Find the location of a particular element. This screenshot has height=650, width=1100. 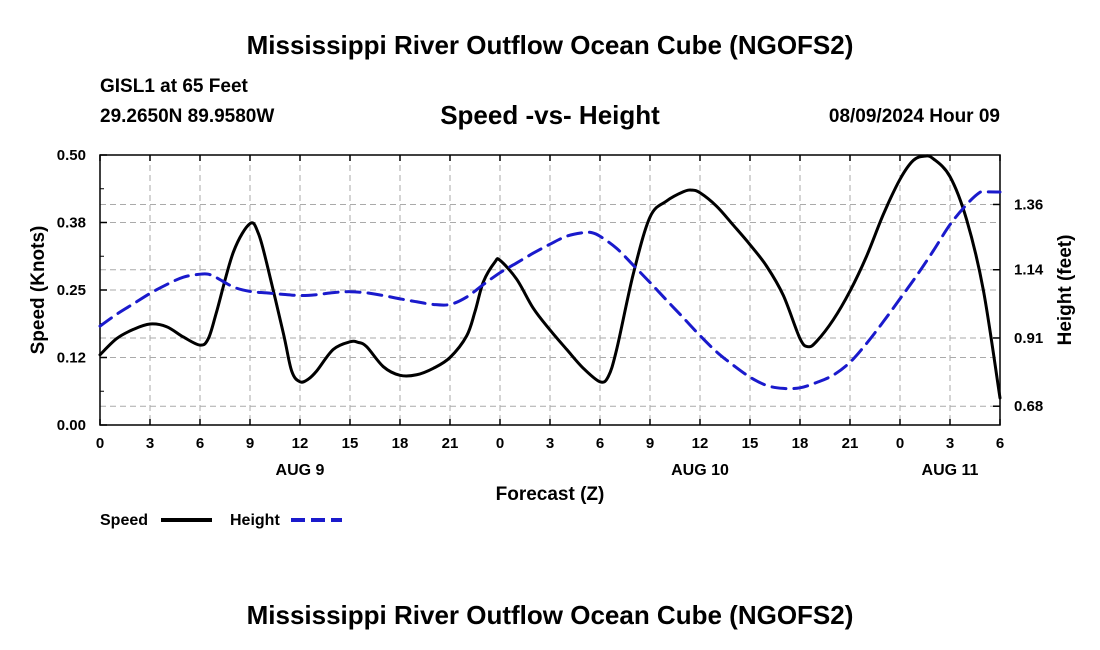

y2-axis-label: Height (feet) is located at coordinates (1065, 290).